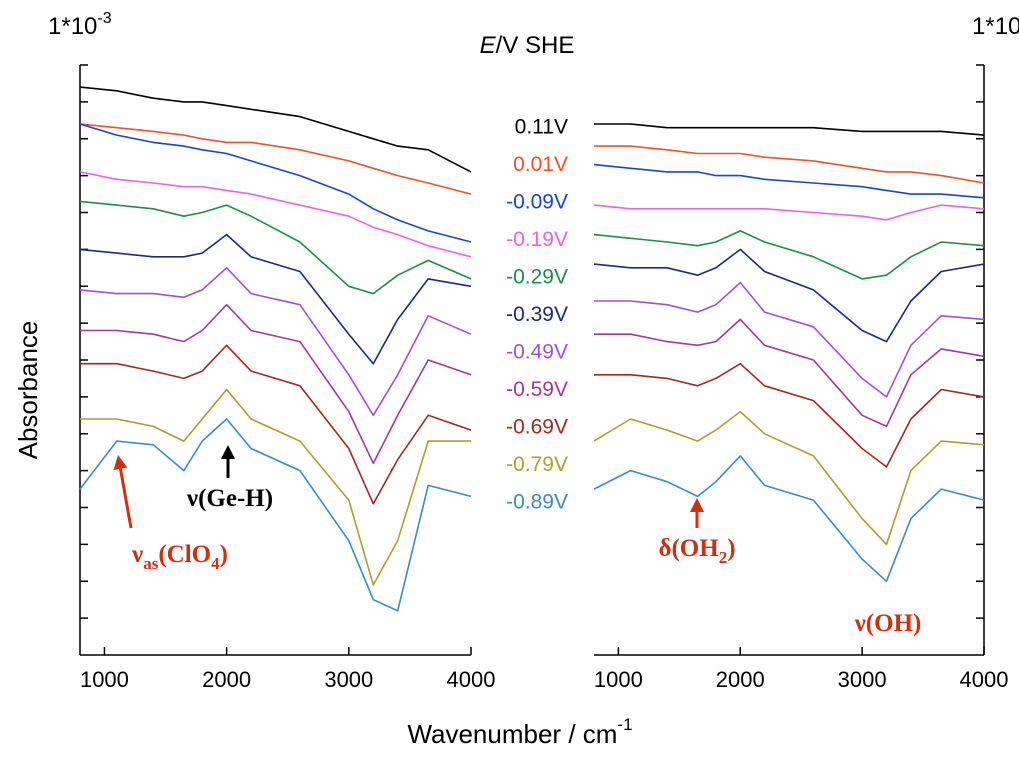  What do you see at coordinates (537, 389) in the screenshot?
I see `legend-entry: -0.59V` at bounding box center [537, 389].